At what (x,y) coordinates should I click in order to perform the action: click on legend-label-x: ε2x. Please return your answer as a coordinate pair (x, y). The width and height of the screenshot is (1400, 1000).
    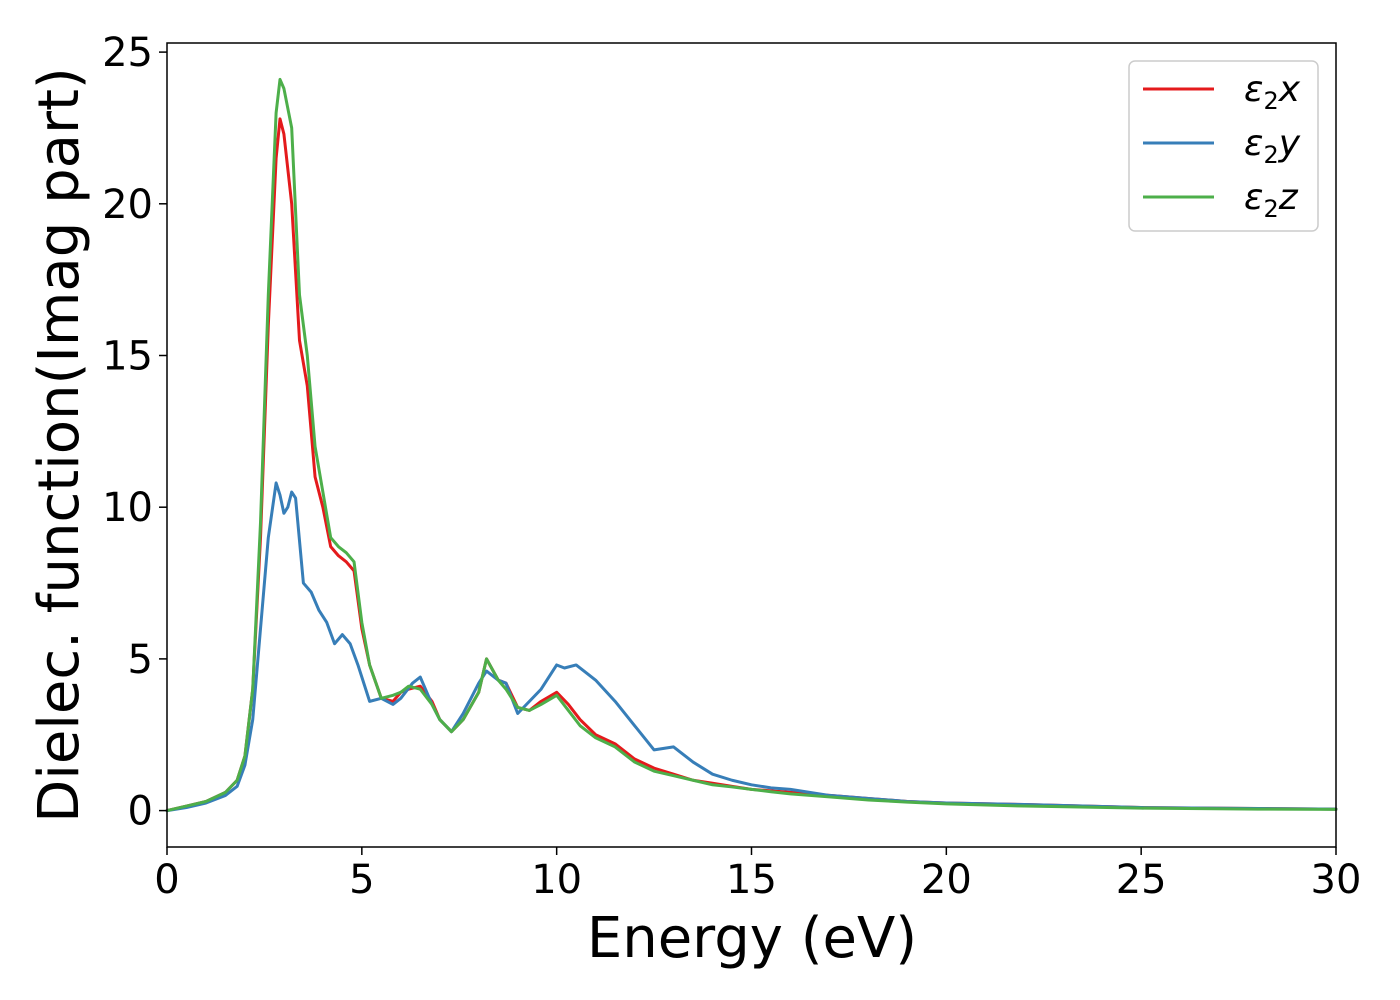
    Looking at the image, I should click on (1272, 92).